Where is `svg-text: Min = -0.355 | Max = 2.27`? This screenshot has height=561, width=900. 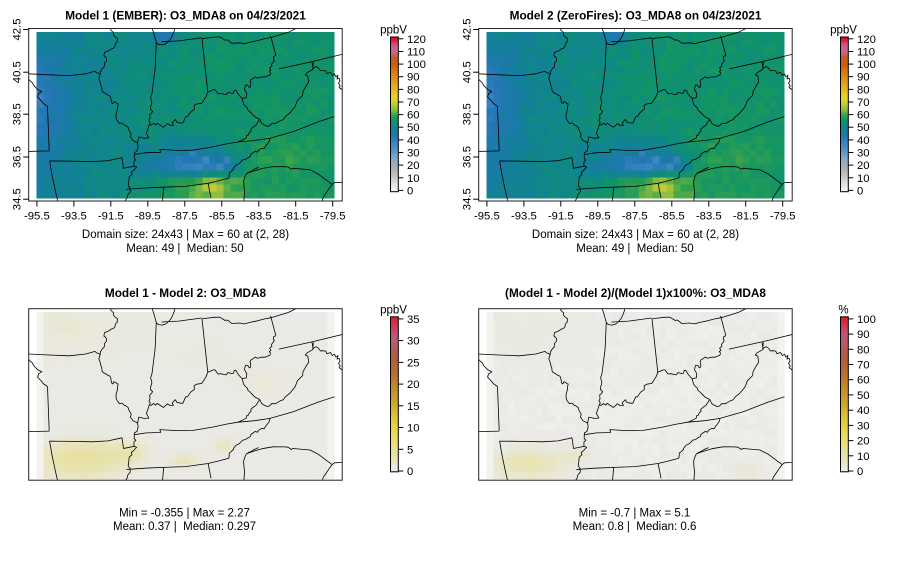
svg-text: Min = -0.355 | Max = 2.27 is located at coordinates (184, 514).